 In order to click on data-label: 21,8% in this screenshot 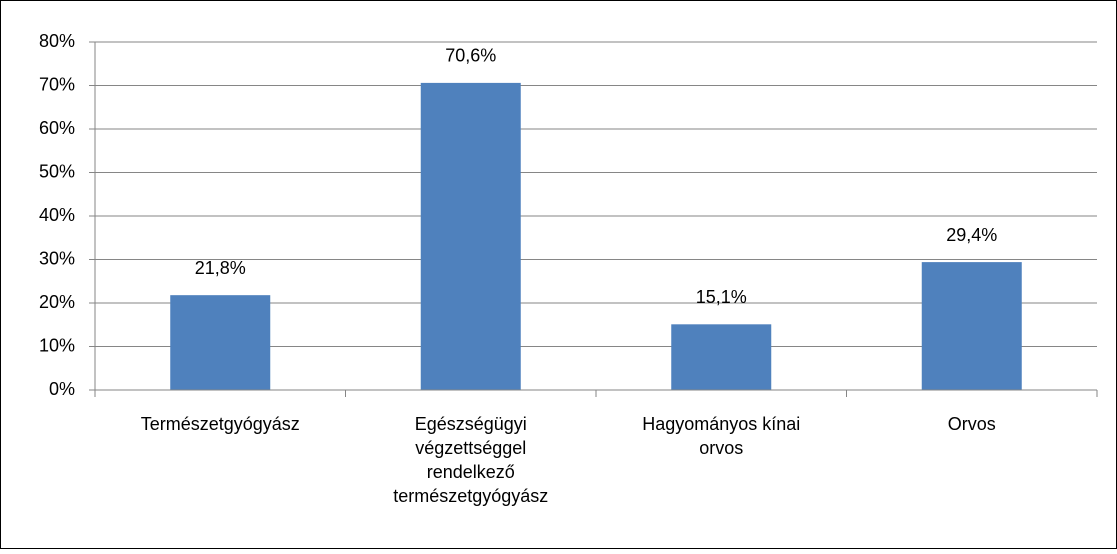, I will do `click(220, 268)`.